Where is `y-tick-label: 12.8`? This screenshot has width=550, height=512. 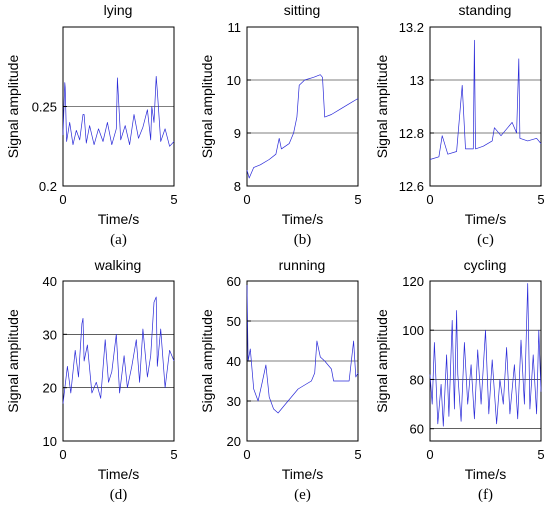 y-tick-label: 12.8 is located at coordinates (411, 133).